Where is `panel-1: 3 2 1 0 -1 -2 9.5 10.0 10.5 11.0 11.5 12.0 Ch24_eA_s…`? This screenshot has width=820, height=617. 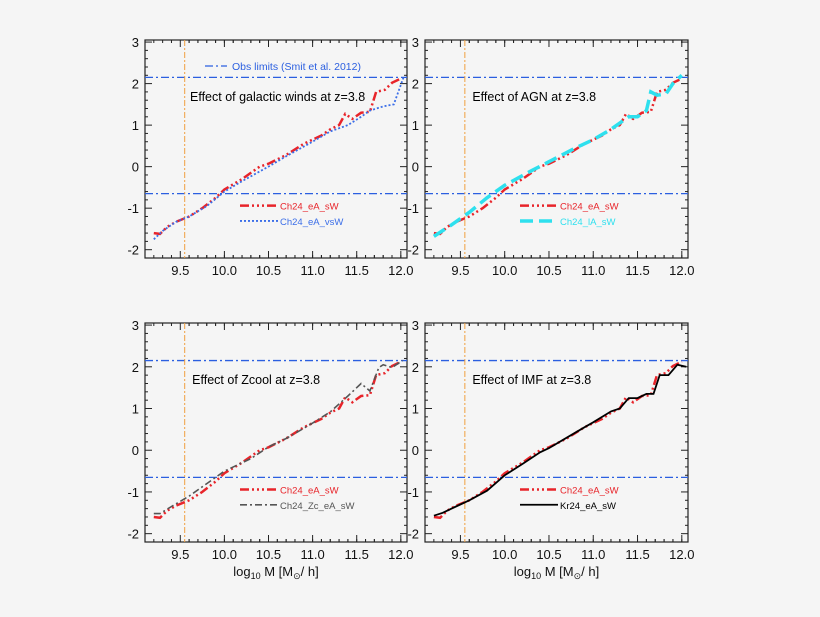
panel-1: 3 2 1 0 -1 -2 9.5 10.0 10.5 11.0 11.5 12.0 Ch24_eA_s… is located at coordinates (270, 156).